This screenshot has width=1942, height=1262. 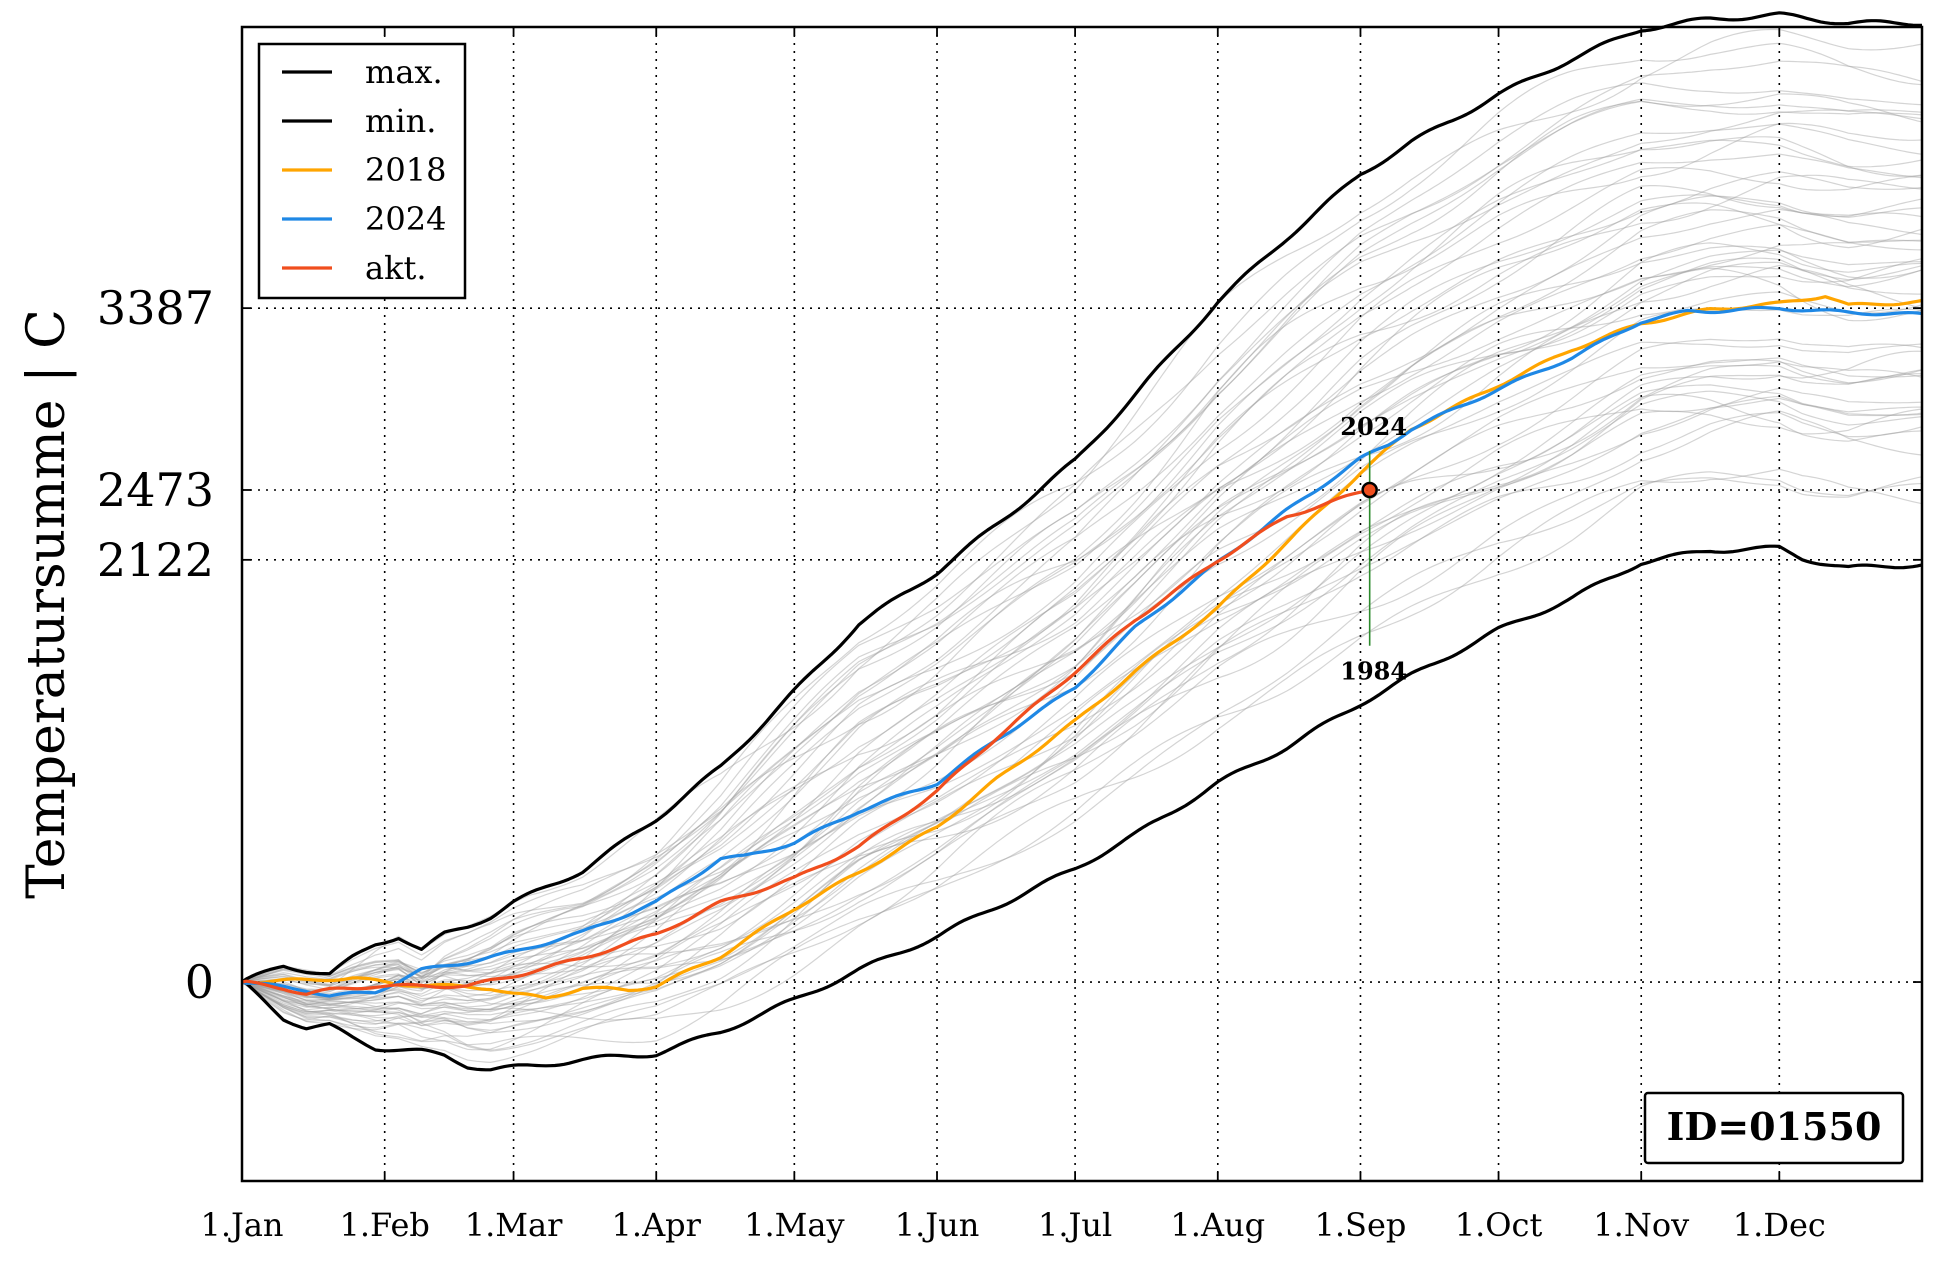 I want to click on station-id-label: ID=01550, so click(x=1774, y=1126).